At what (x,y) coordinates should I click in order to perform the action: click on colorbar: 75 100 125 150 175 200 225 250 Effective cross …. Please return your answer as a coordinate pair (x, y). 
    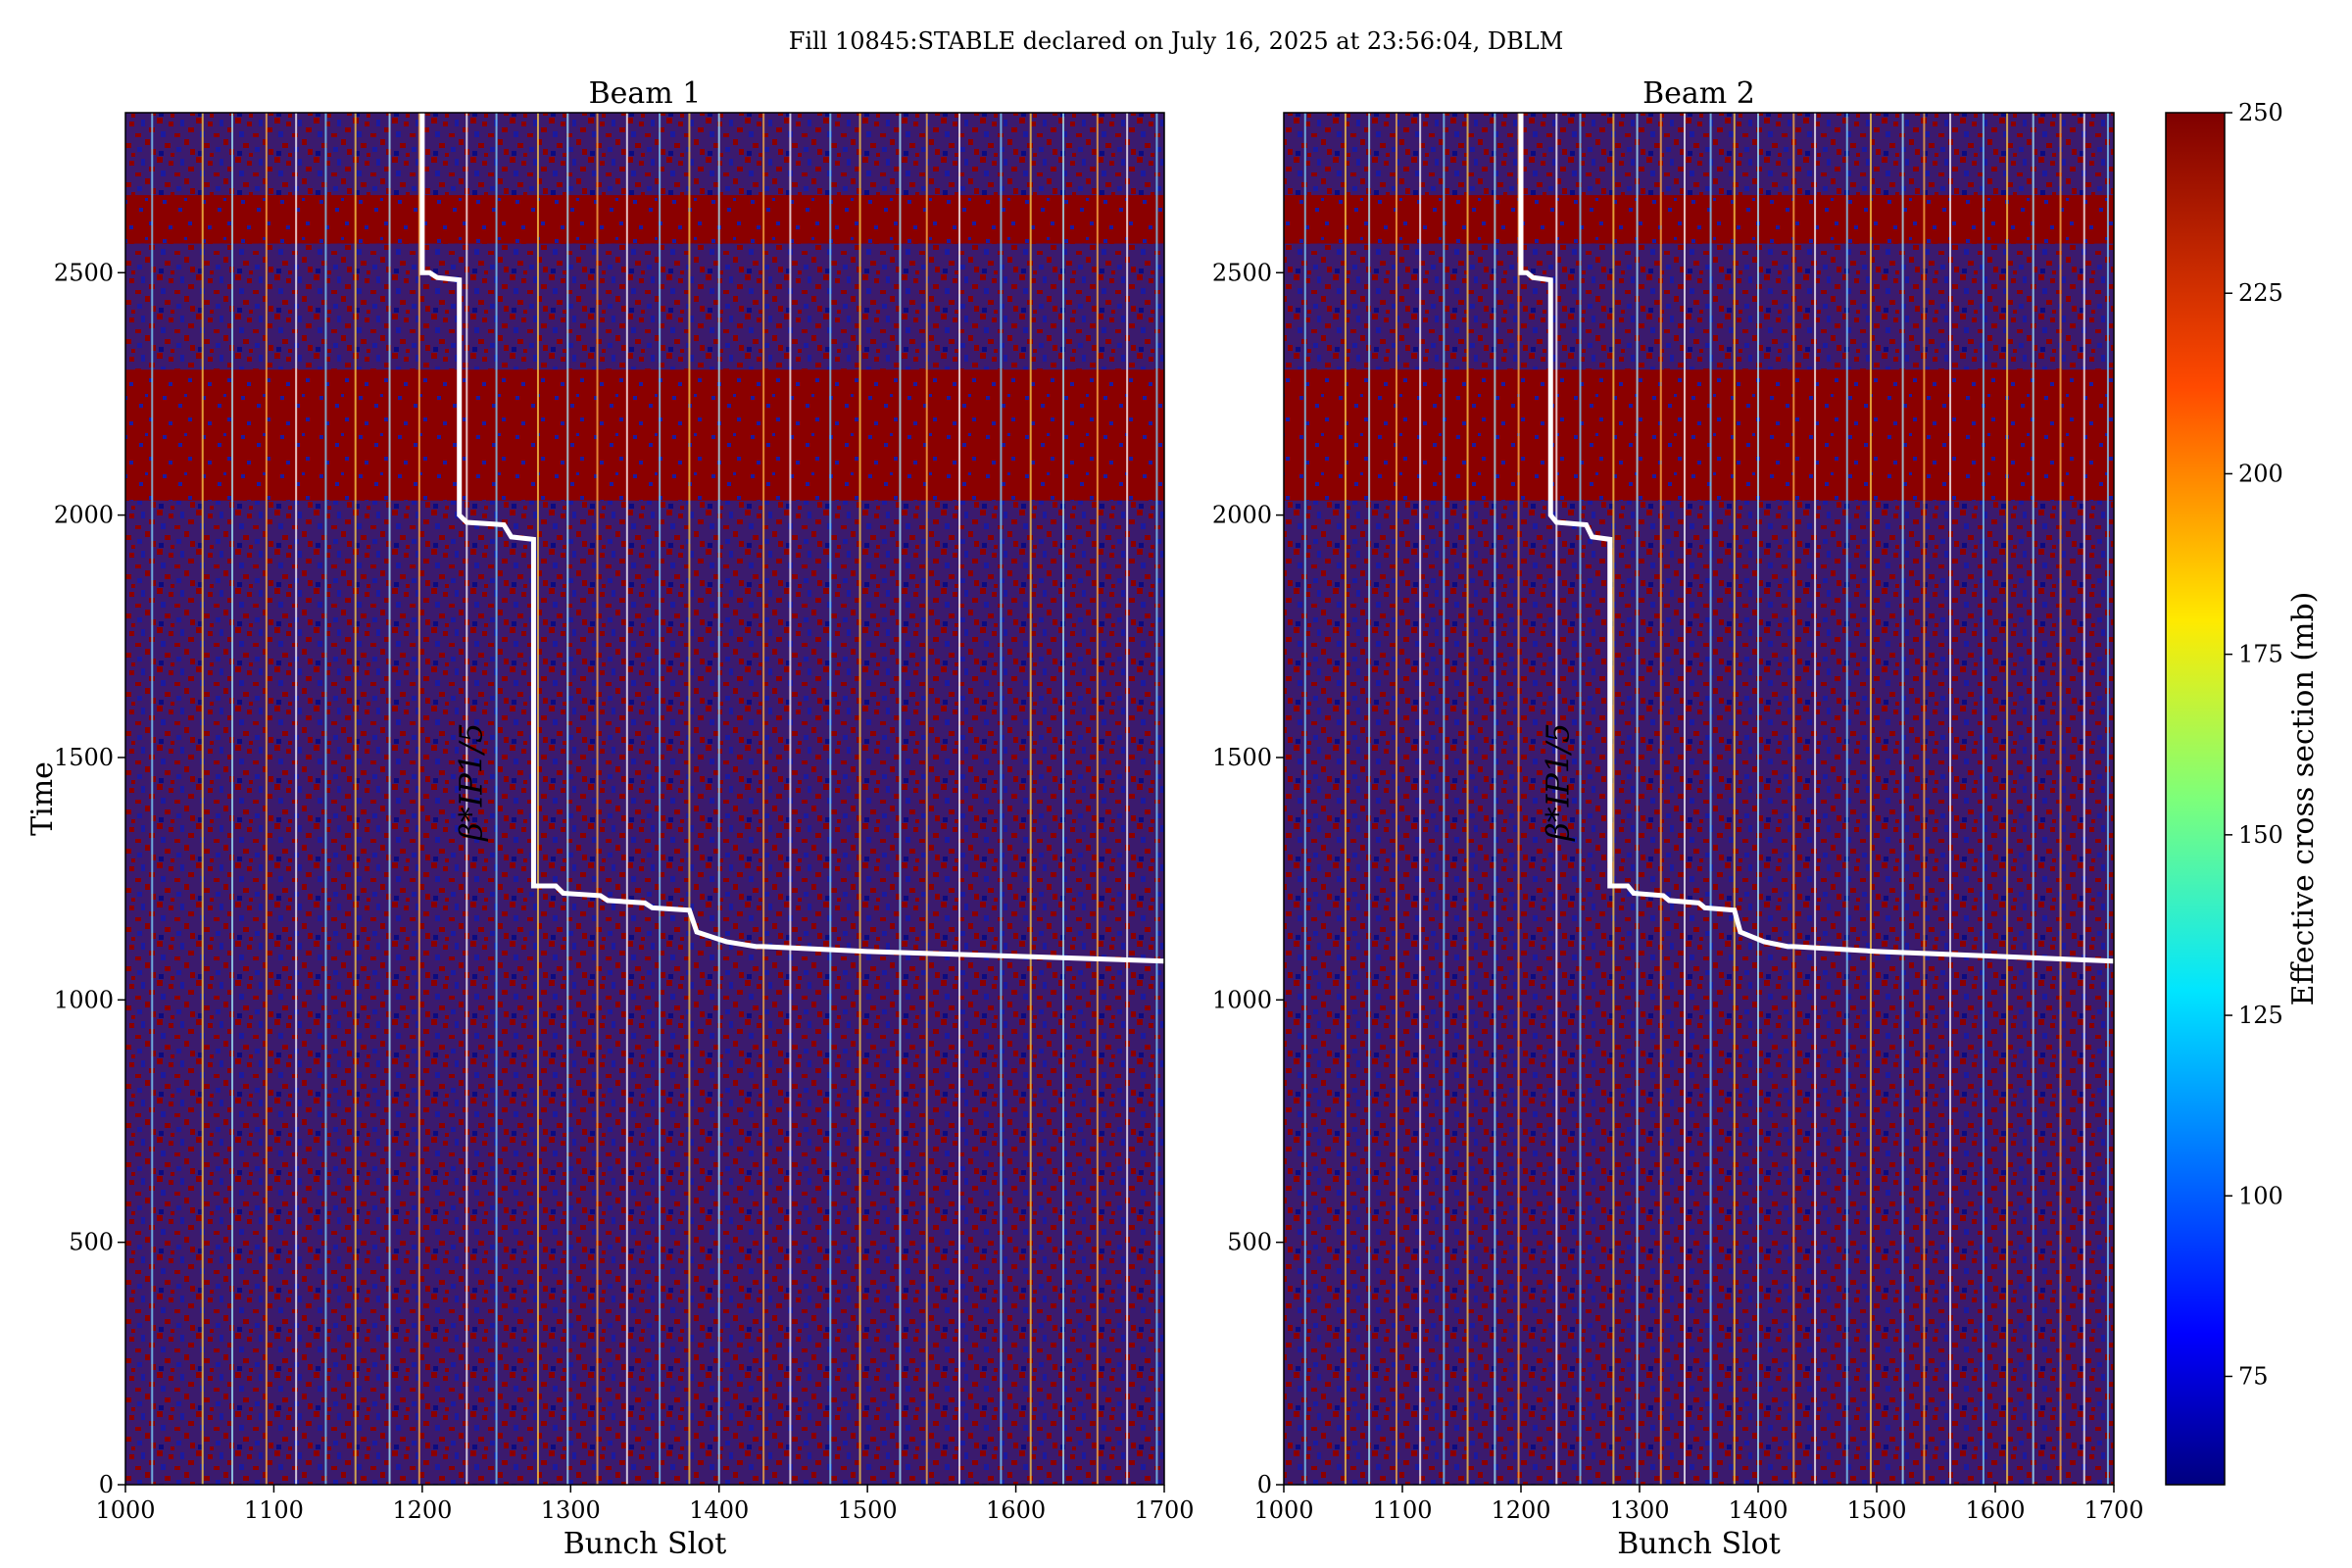
    Looking at the image, I should click on (2243, 793).